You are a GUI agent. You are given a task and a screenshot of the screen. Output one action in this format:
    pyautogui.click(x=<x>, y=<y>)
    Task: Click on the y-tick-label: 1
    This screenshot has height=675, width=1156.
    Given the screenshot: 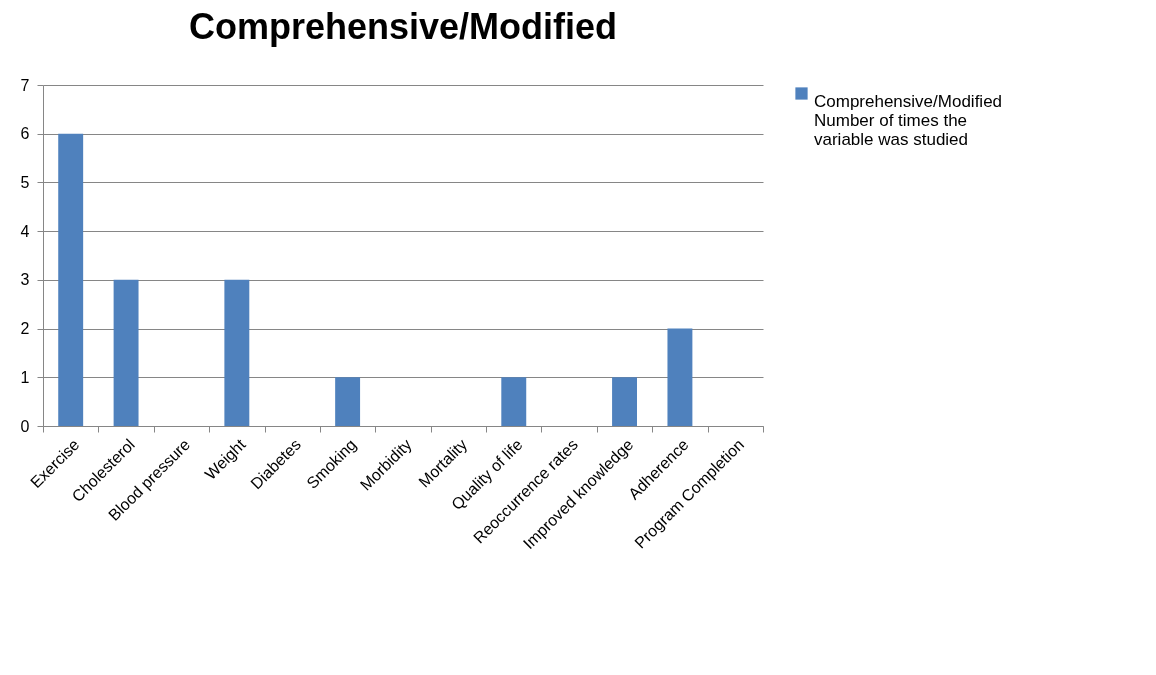 What is the action you would take?
    pyautogui.click(x=25, y=377)
    